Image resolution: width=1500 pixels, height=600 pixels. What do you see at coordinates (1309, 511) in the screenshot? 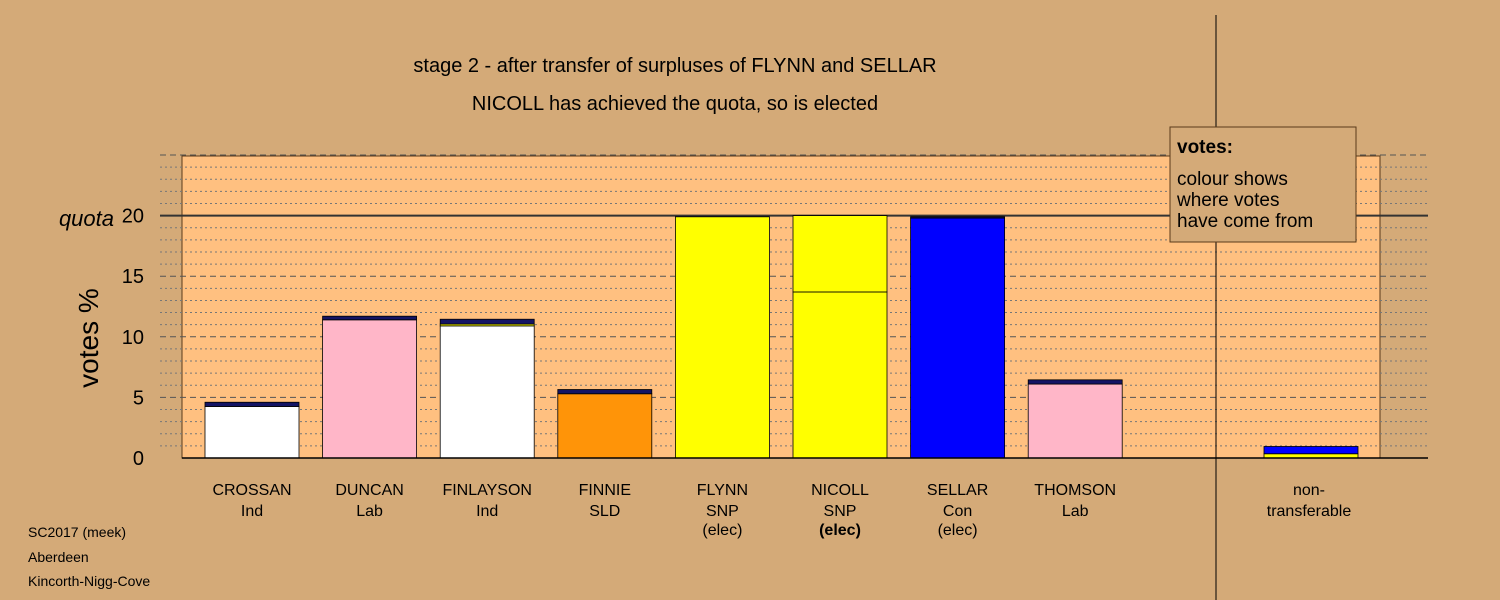
I see `non-transferable-label-line2: transferable` at bounding box center [1309, 511].